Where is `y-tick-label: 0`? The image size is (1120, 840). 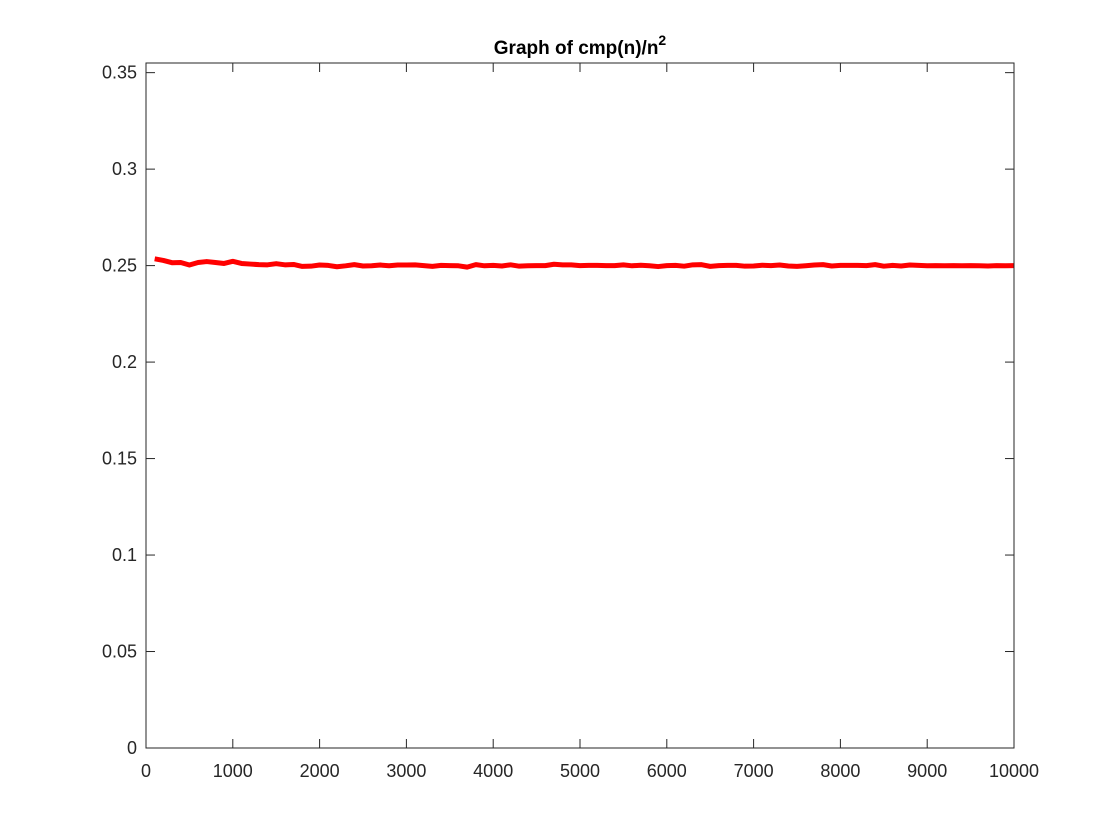 y-tick-label: 0 is located at coordinates (132, 748).